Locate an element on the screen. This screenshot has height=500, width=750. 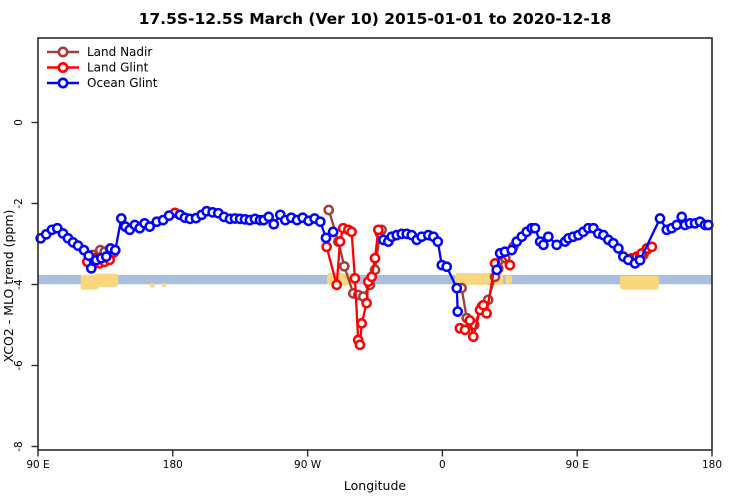
legend-item-ocean-glint: Ocean Glint is located at coordinates (102, 83).